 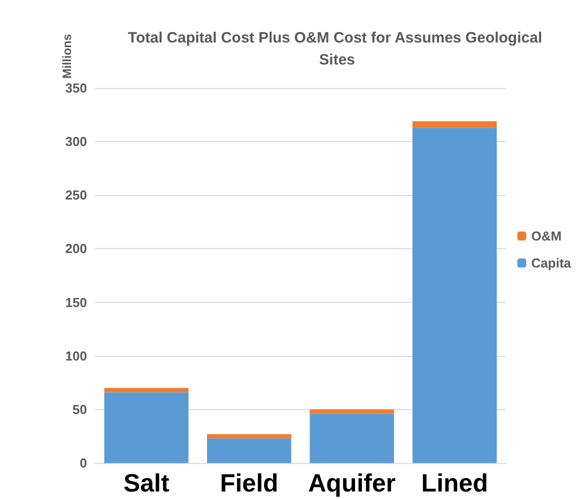 I want to click on y-tick-label: 350, so click(x=76, y=88).